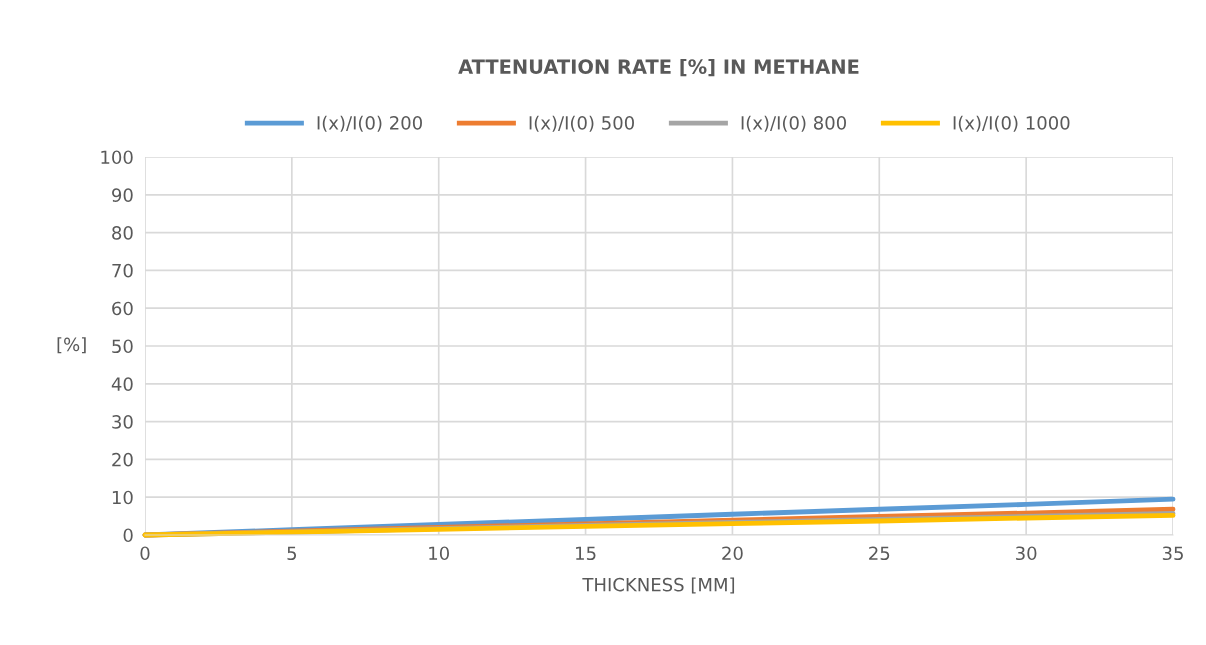  I want to click on x-axis-title: THICKNESS [MM], so click(658, 585).